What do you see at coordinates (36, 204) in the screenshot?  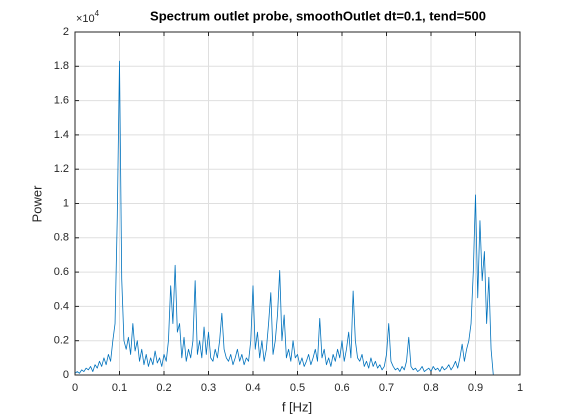 I see `y-axis-label: Power` at bounding box center [36, 204].